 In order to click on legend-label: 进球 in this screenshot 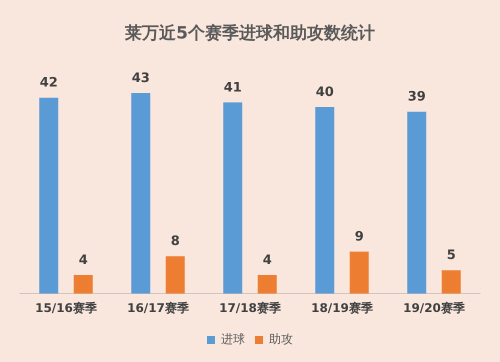, I will do `click(233, 339)`.